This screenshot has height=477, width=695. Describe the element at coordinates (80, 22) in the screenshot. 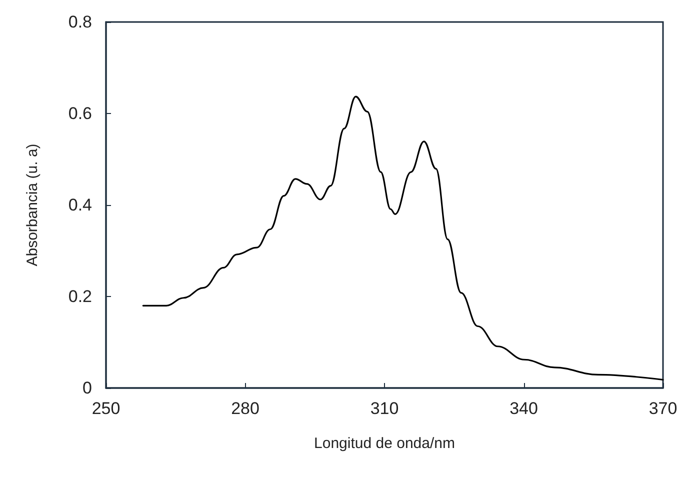

I see `y-tick-label: 0.8` at that location.